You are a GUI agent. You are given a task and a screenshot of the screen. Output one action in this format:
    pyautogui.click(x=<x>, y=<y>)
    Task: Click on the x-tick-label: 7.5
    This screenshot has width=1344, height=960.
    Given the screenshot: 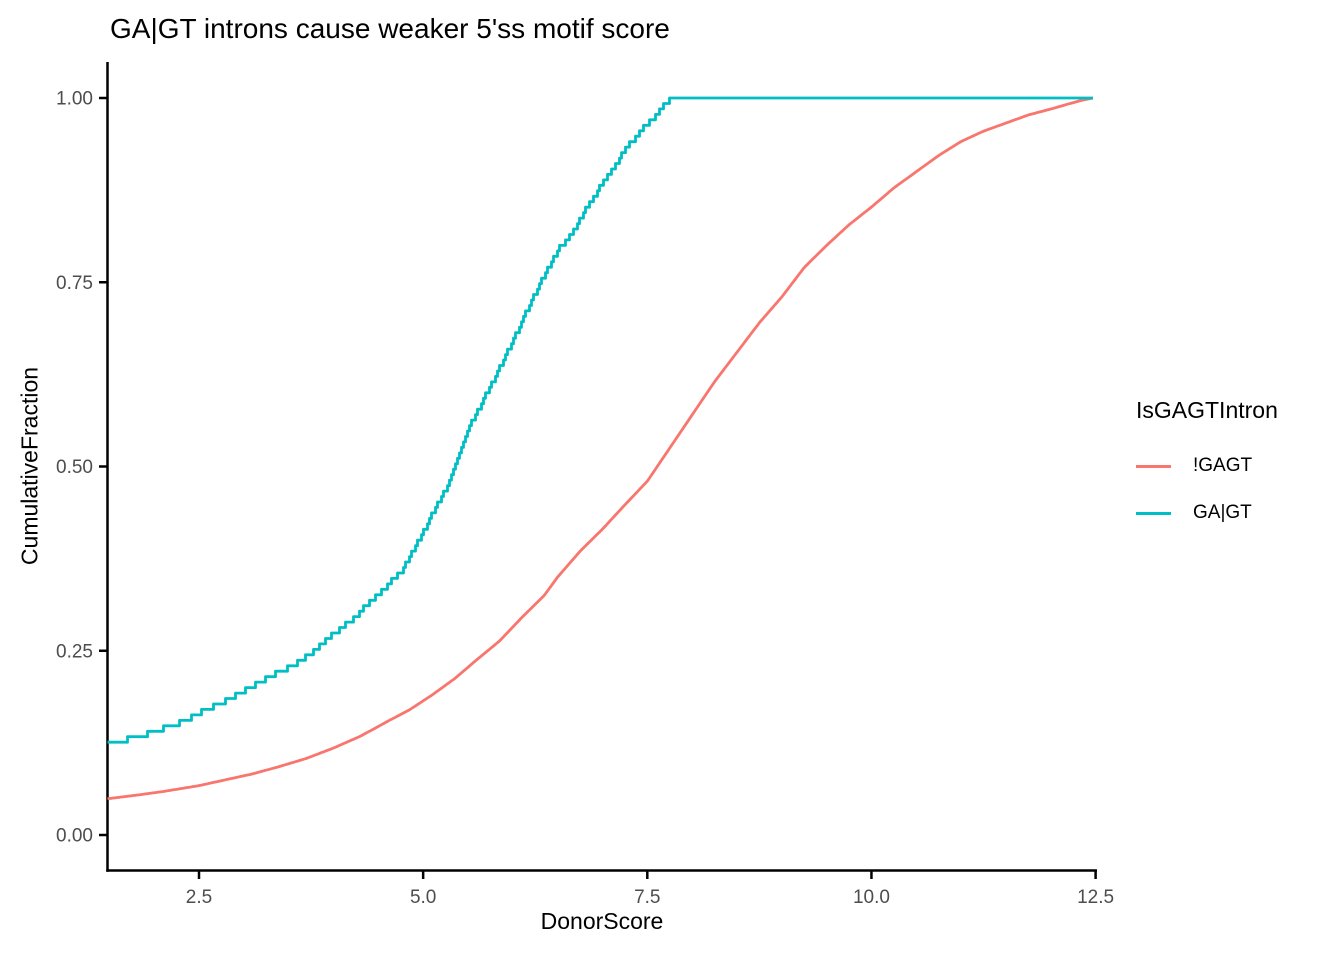 What is the action you would take?
    pyautogui.click(x=647, y=897)
    